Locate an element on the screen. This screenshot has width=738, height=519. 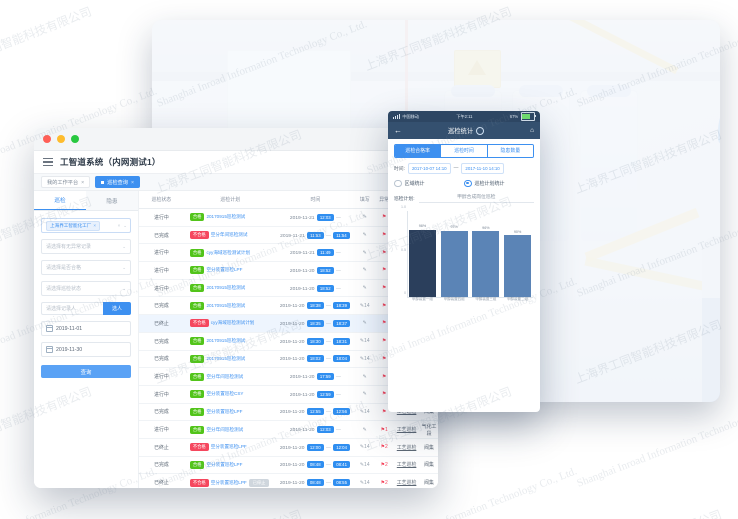
sidebar-tab-inspection: 巡检 is located at coordinates (60, 200).